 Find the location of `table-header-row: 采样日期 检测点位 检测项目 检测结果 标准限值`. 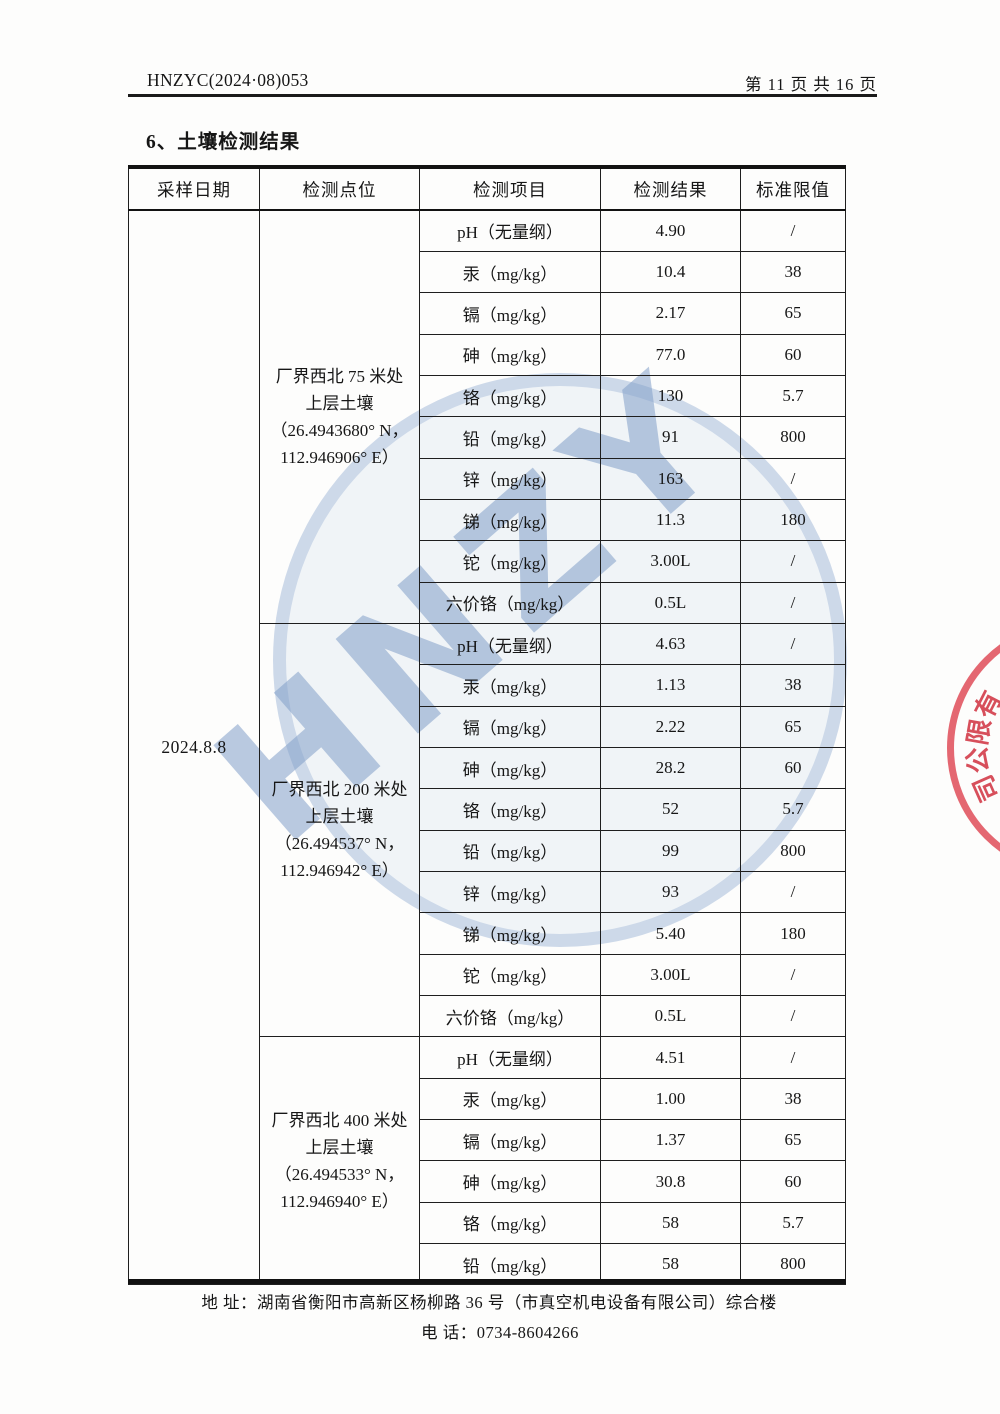

table-header-row: 采样日期 检测点位 检测项目 检测结果 标准限值 is located at coordinates (487, 188).